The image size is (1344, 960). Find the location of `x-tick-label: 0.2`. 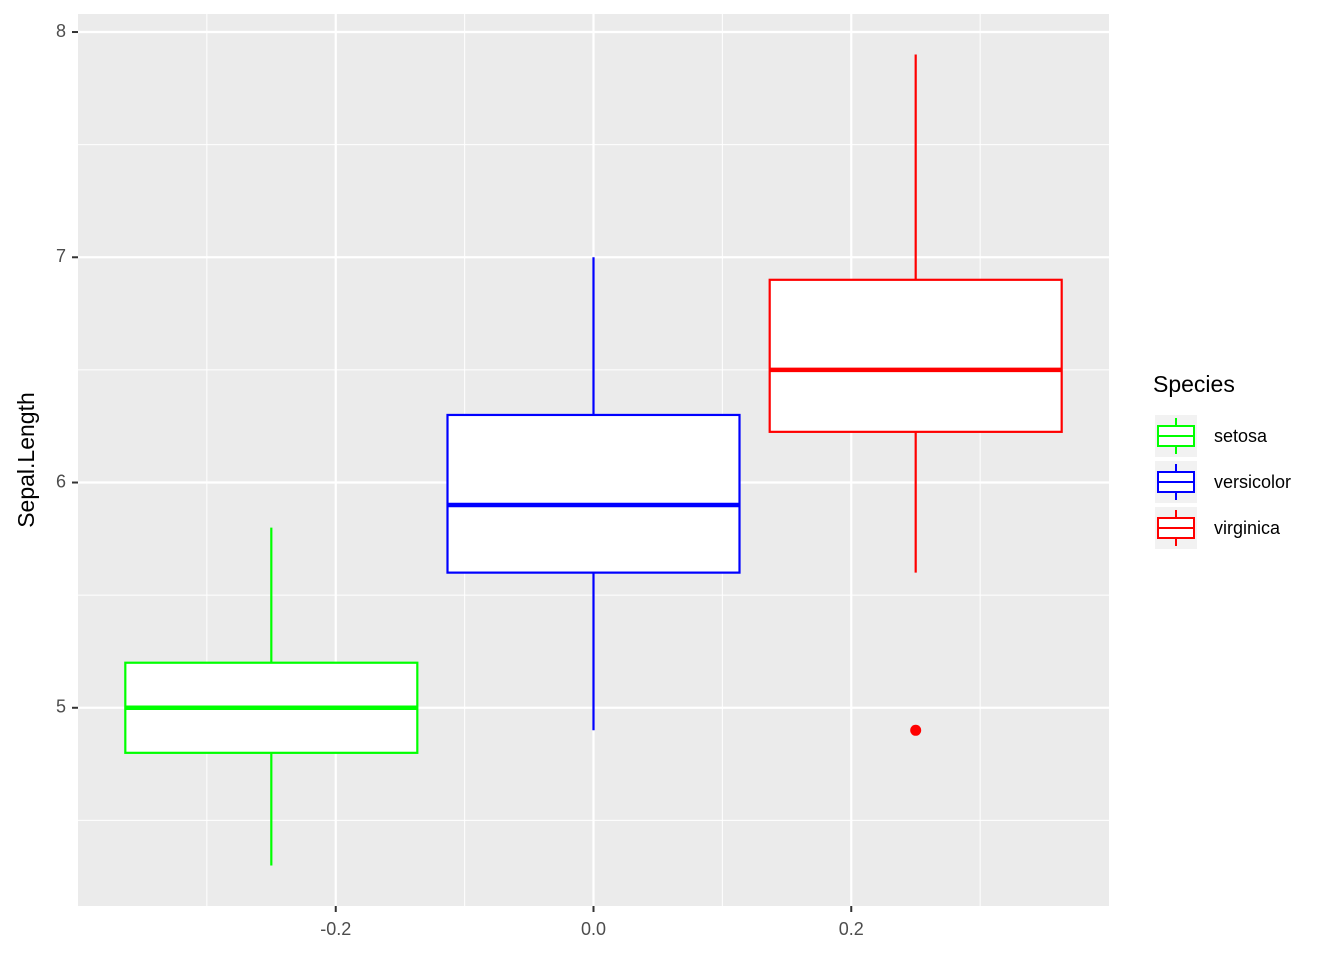

x-tick-label: 0.2 is located at coordinates (851, 929).